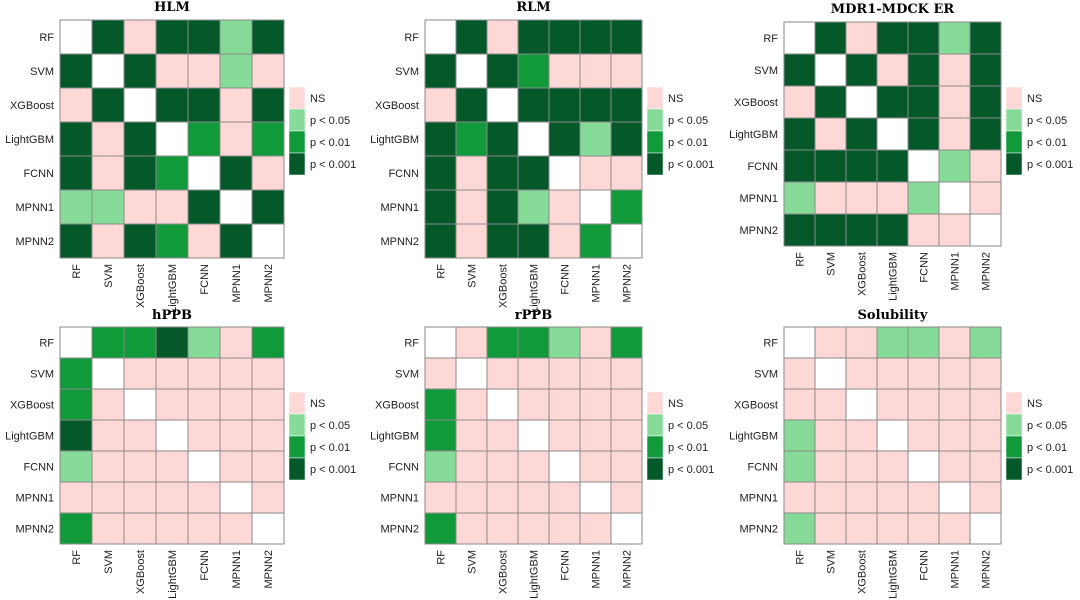  I want to click on column-label: LightGBM, so click(894, 574).